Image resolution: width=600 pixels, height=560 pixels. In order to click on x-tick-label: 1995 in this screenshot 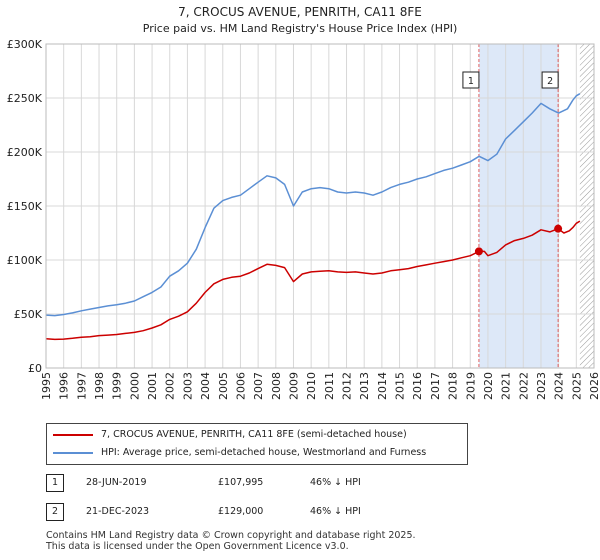, I will do `click(46, 386)`.